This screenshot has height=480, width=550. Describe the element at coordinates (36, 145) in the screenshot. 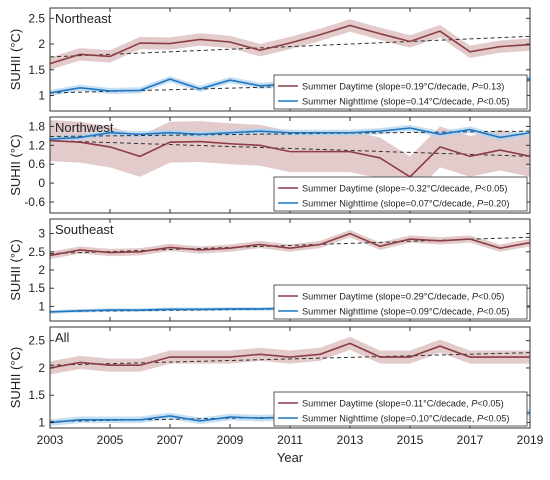

I see `y-tick-label: 1.2` at that location.